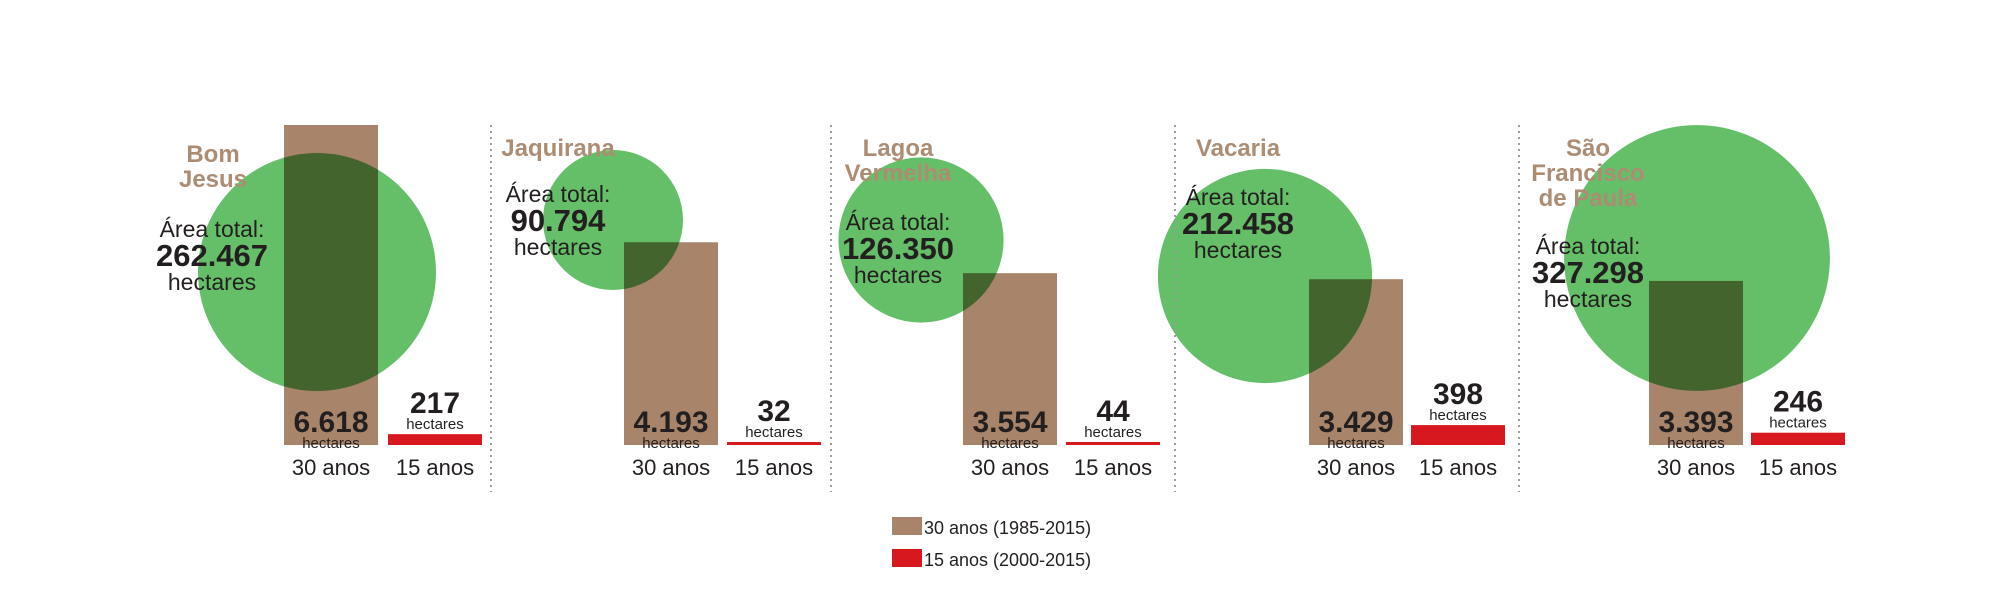 Image resolution: width=2000 pixels, height=594 pixels. Describe the element at coordinates (1588, 198) in the screenshot. I see `municipality-name: de Paula` at that location.